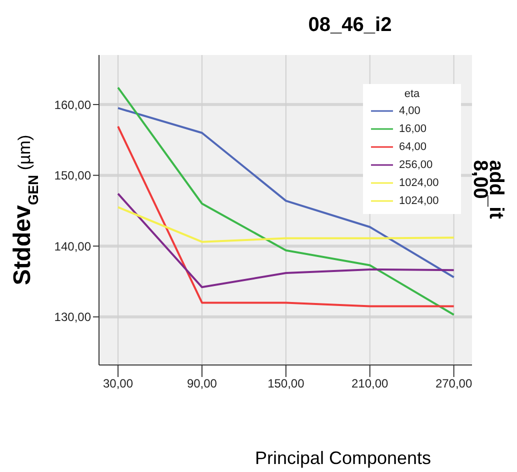 The height and width of the screenshot is (472, 517). I want to click on y-tick-label: 150,00, so click(73, 175).